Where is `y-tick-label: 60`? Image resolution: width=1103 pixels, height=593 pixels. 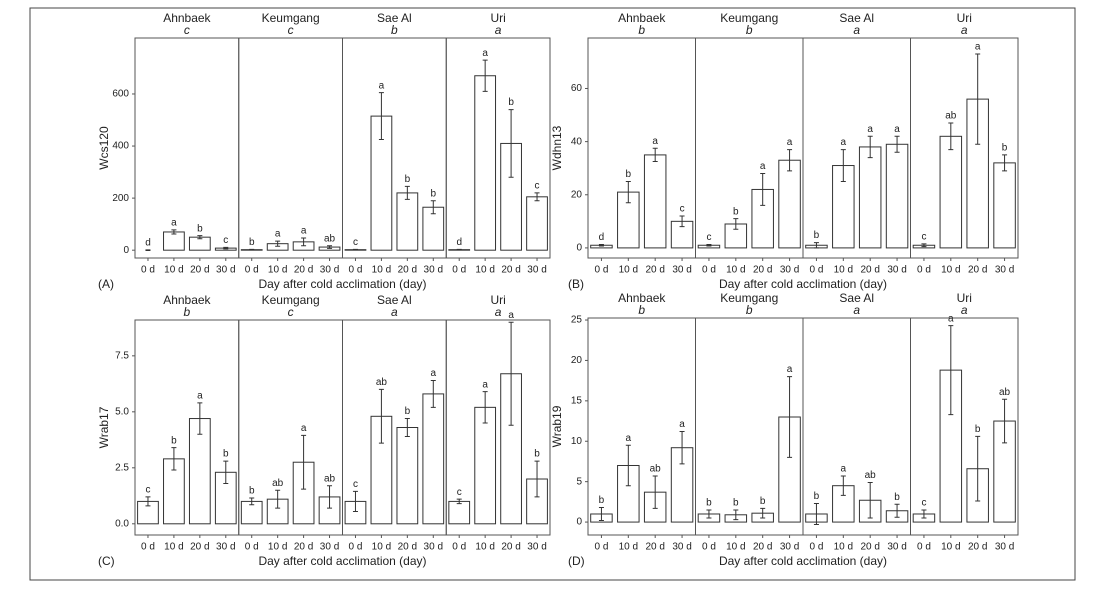 y-tick-label: 60 is located at coordinates (577, 88).